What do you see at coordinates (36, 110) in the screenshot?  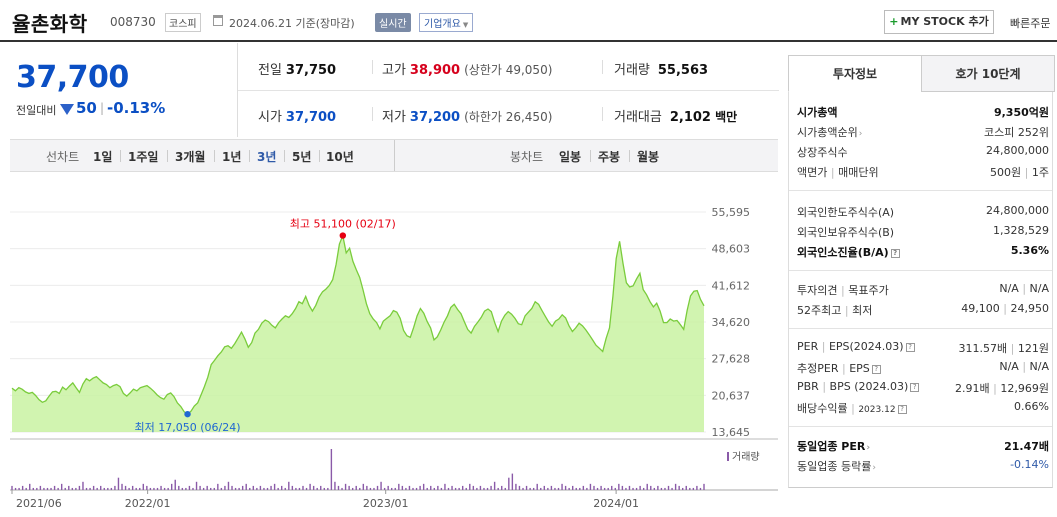 I see `compare-label: 전일대비` at bounding box center [36, 110].